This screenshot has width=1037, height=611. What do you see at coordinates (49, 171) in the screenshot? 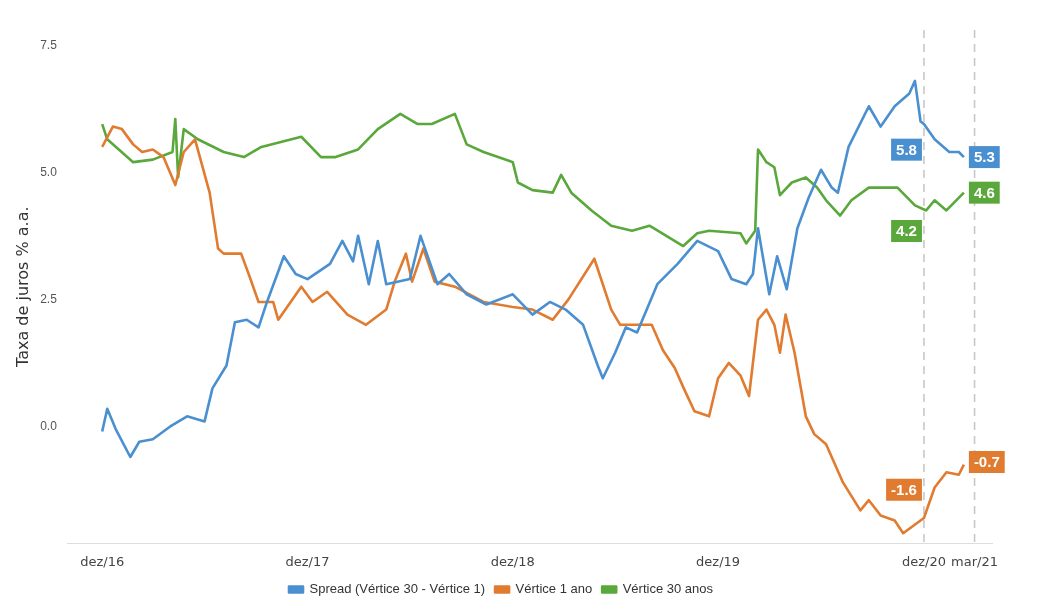
I see `y-tick-label: 5.0` at bounding box center [49, 171].